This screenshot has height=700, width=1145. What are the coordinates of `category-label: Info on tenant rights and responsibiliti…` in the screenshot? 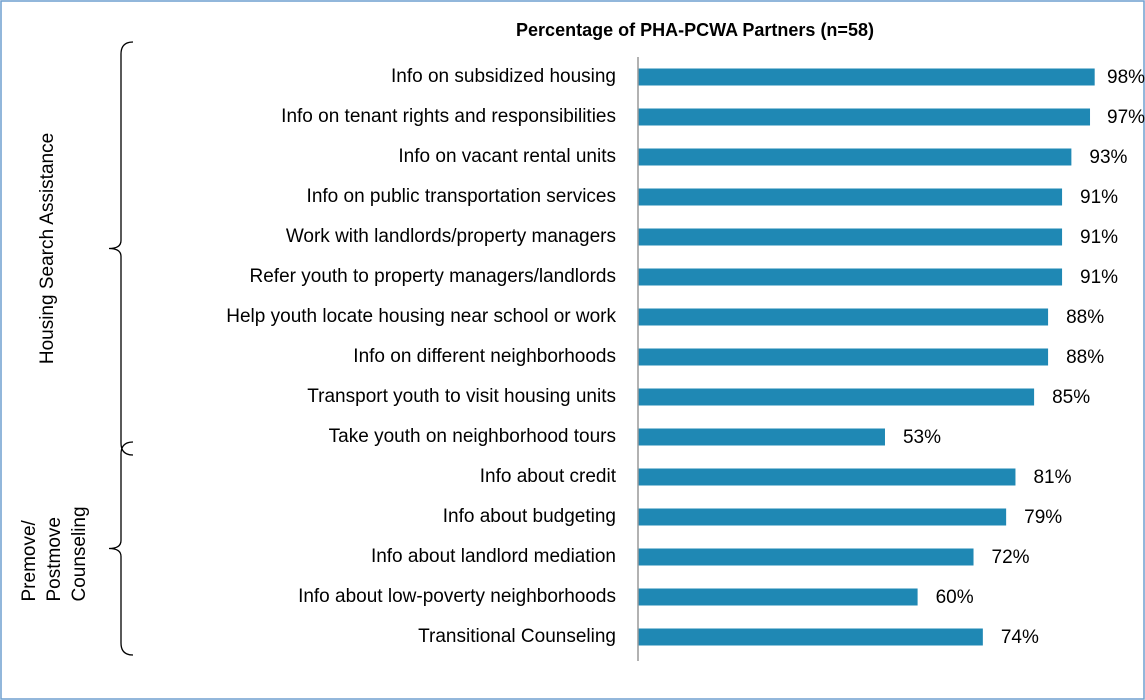 It's located at (448, 116).